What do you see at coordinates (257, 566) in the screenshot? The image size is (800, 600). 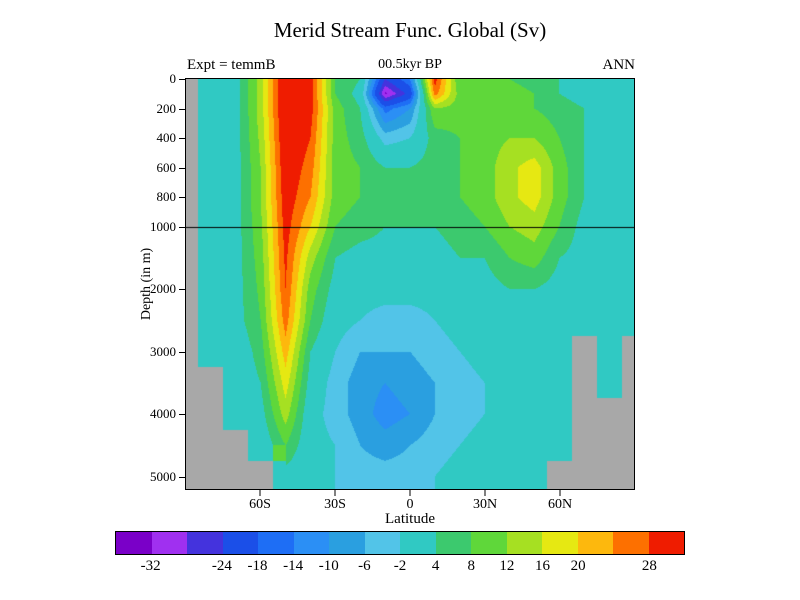 I see `colorbar-tick-label: -18` at bounding box center [257, 566].